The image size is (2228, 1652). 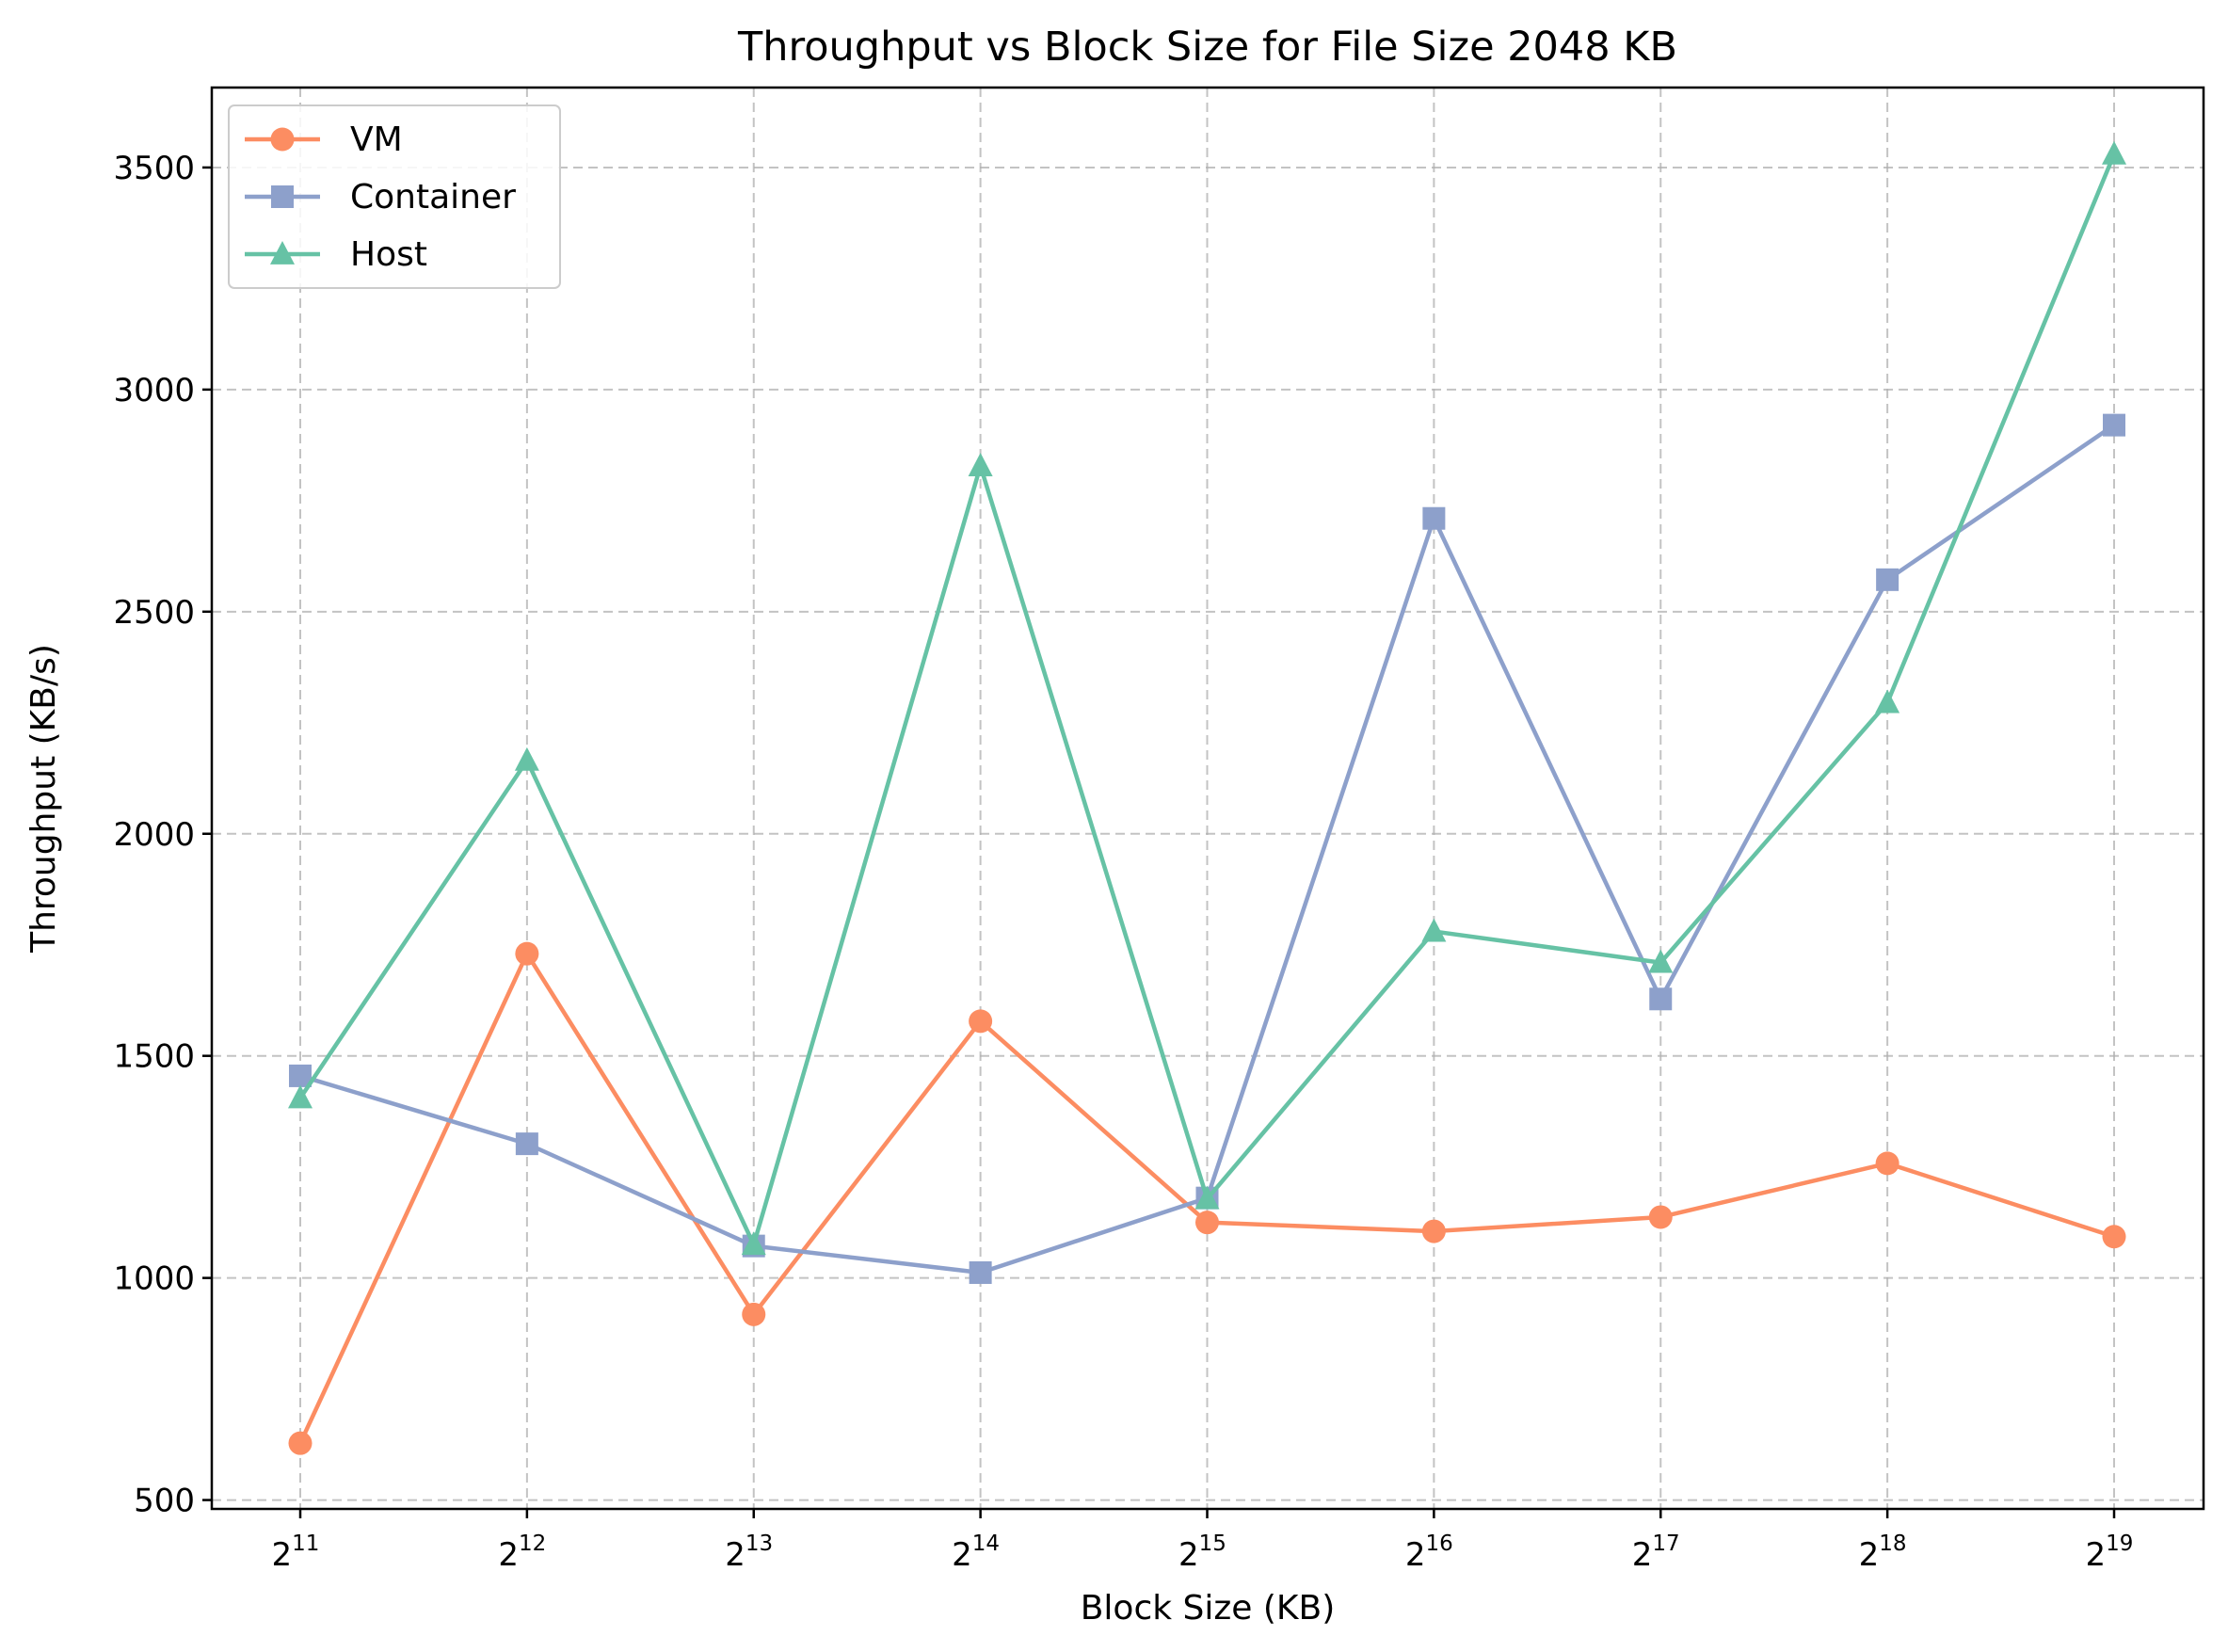 What do you see at coordinates (305, 1544) in the screenshot?
I see `x-tick-exponent: 11` at bounding box center [305, 1544].